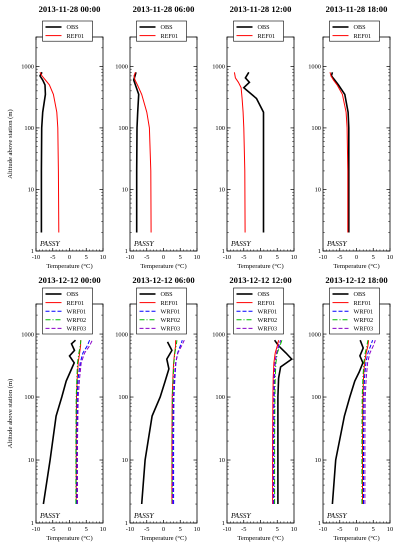 This screenshot has width=402, height=550. What do you see at coordinates (197, 529) in the screenshot?
I see `x-tick-label: 10` at bounding box center [197, 529].